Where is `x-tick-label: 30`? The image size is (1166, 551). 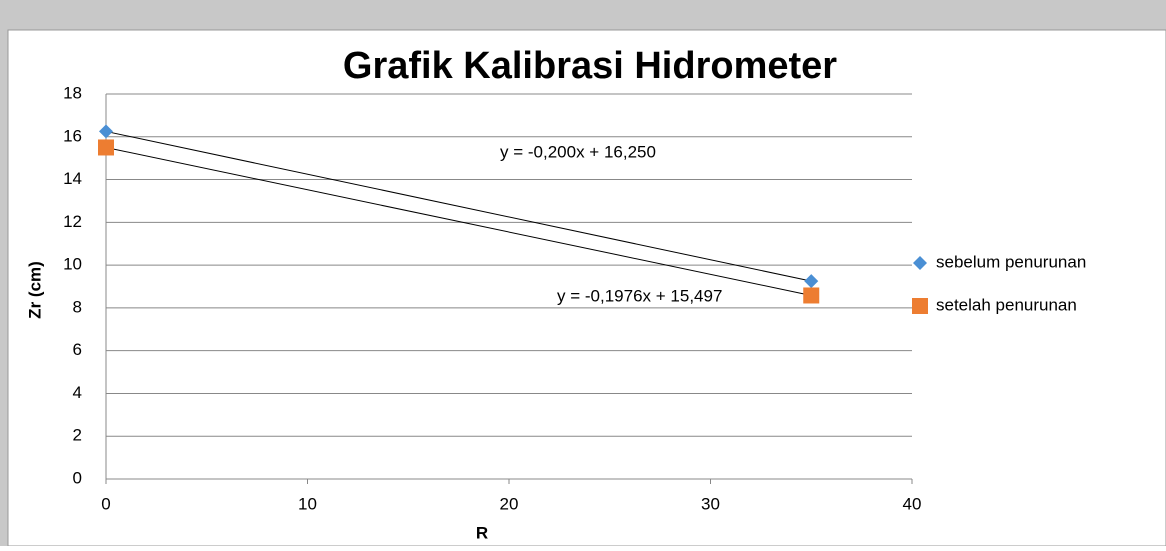
x-tick-label: 30 is located at coordinates (710, 503).